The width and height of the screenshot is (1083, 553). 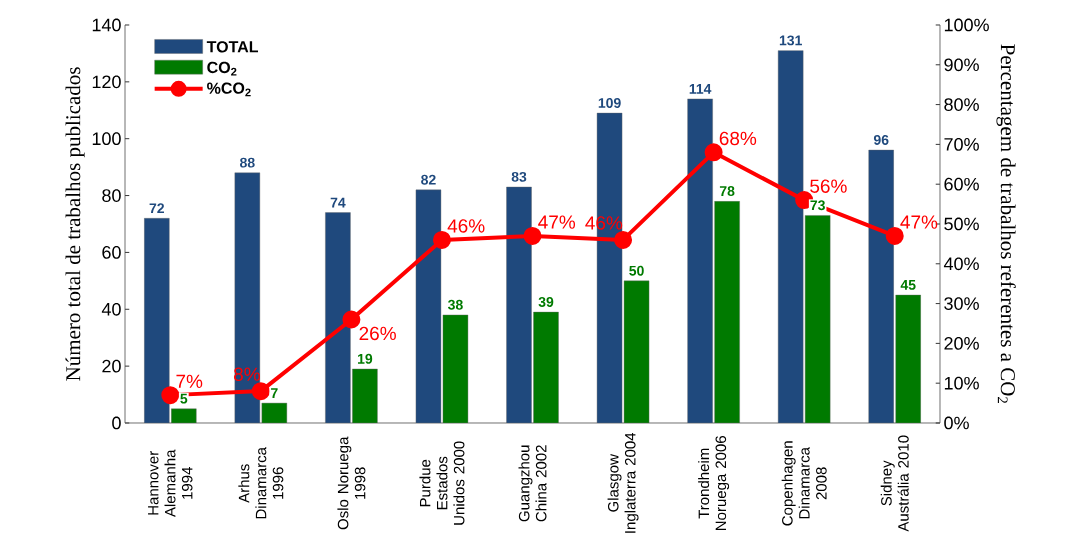 I want to click on data-label: 109, so click(x=609, y=102).